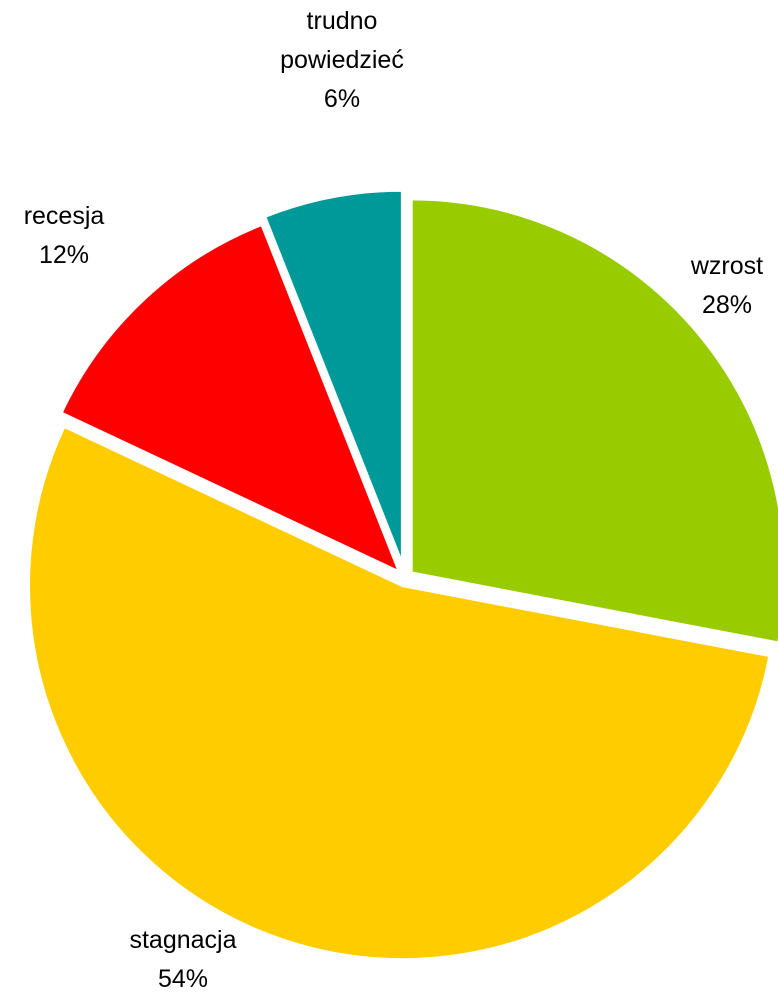  What do you see at coordinates (726, 285) in the screenshot?
I see `slice-label-wzrost: wzrost 28%` at bounding box center [726, 285].